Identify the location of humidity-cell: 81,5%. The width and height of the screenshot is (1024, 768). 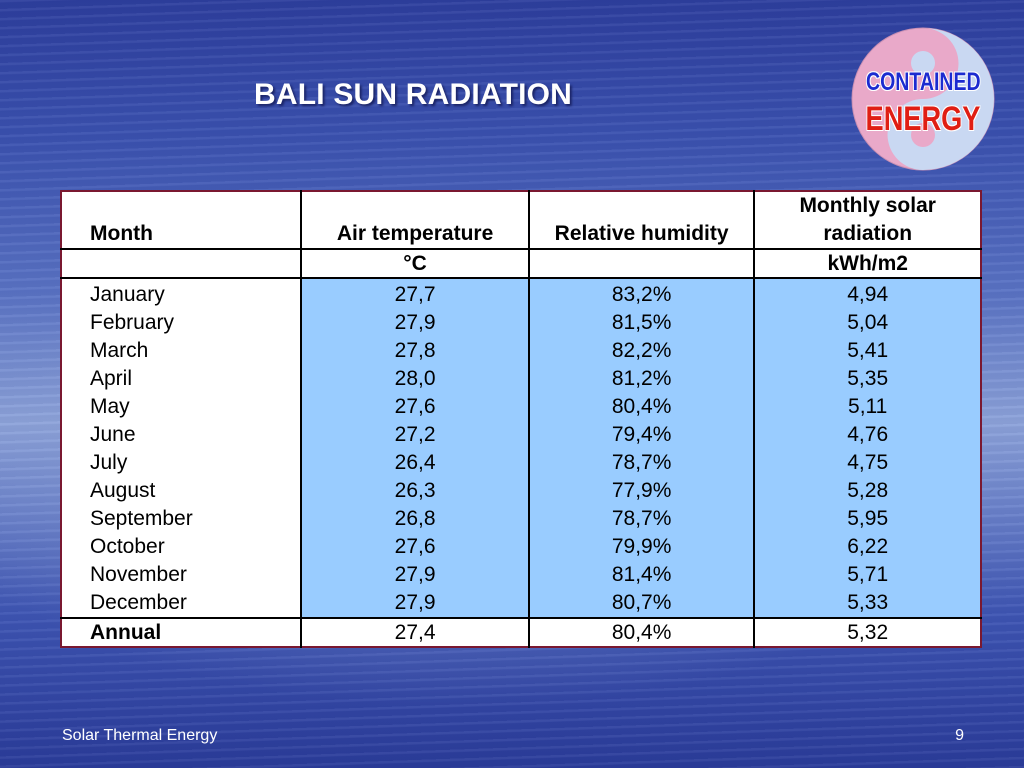
(641, 323).